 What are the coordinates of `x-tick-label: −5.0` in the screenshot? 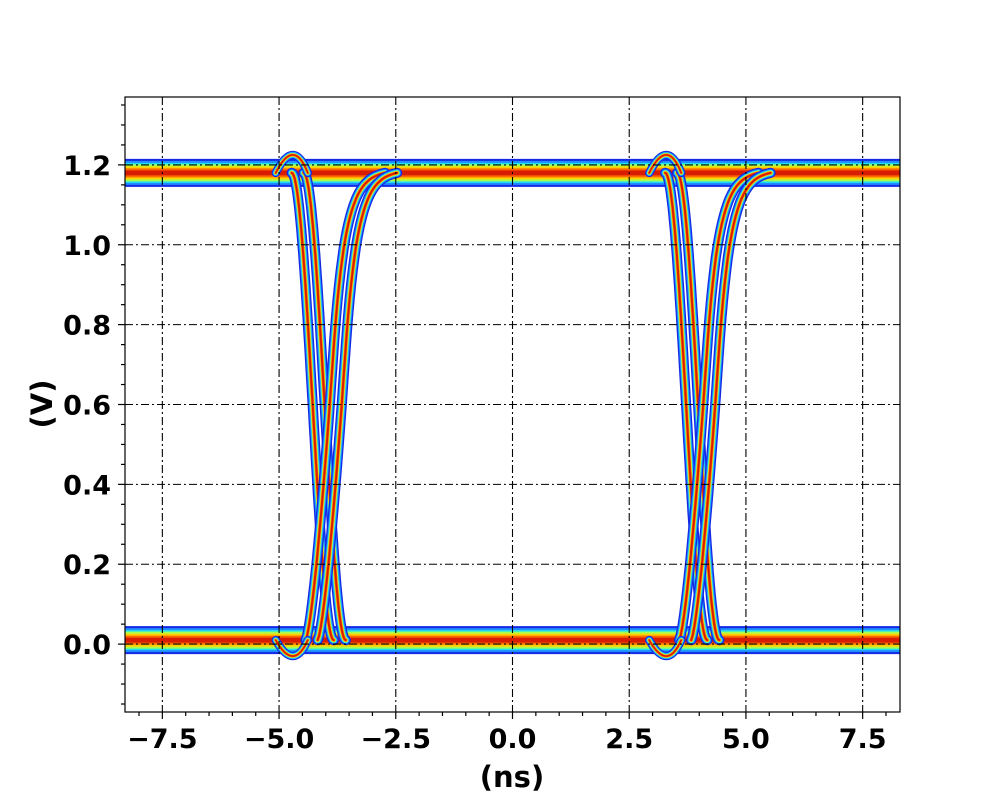 It's located at (279, 739).